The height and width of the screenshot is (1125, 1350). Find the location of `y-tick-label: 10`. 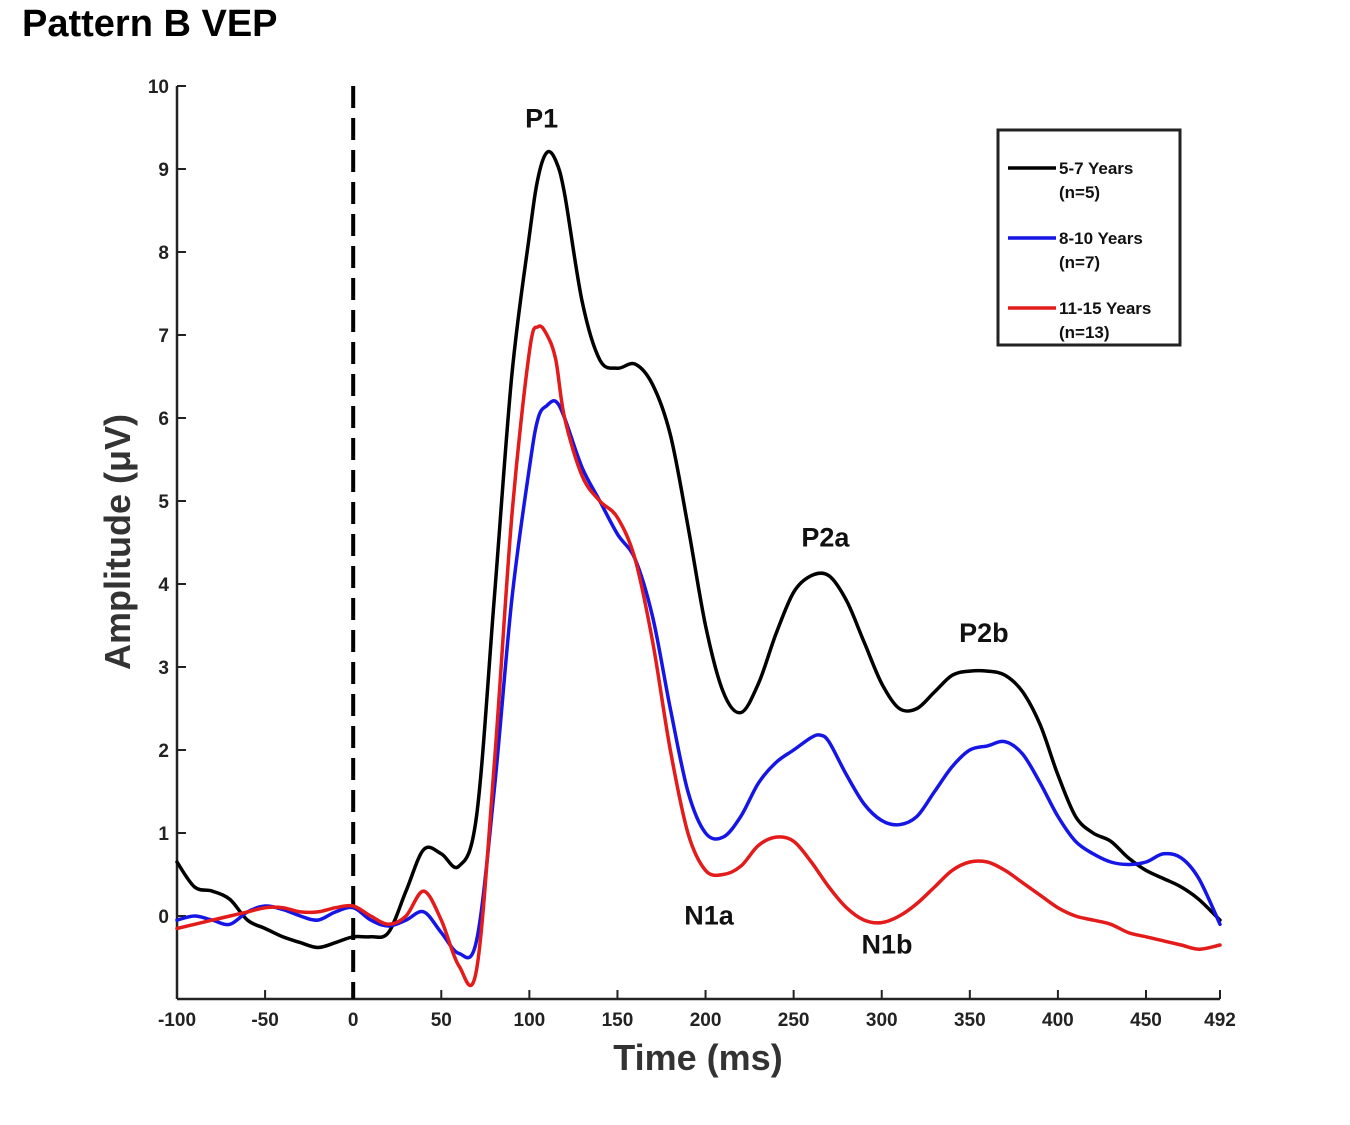

y-tick-label: 10 is located at coordinates (158, 87).